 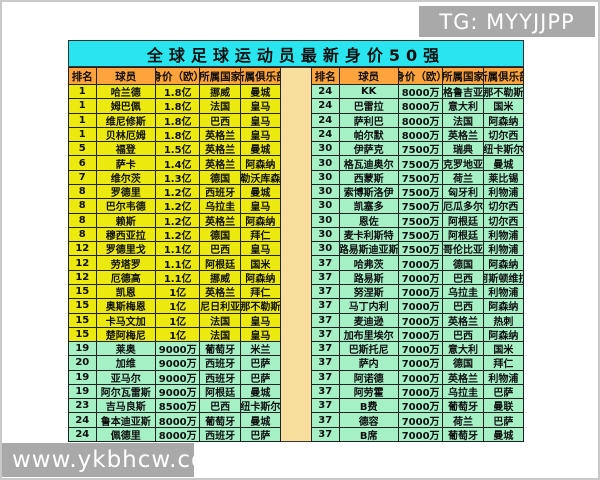 What do you see at coordinates (261, 406) in the screenshot?
I see `cell-club: 纽卡斯尔` at bounding box center [261, 406].